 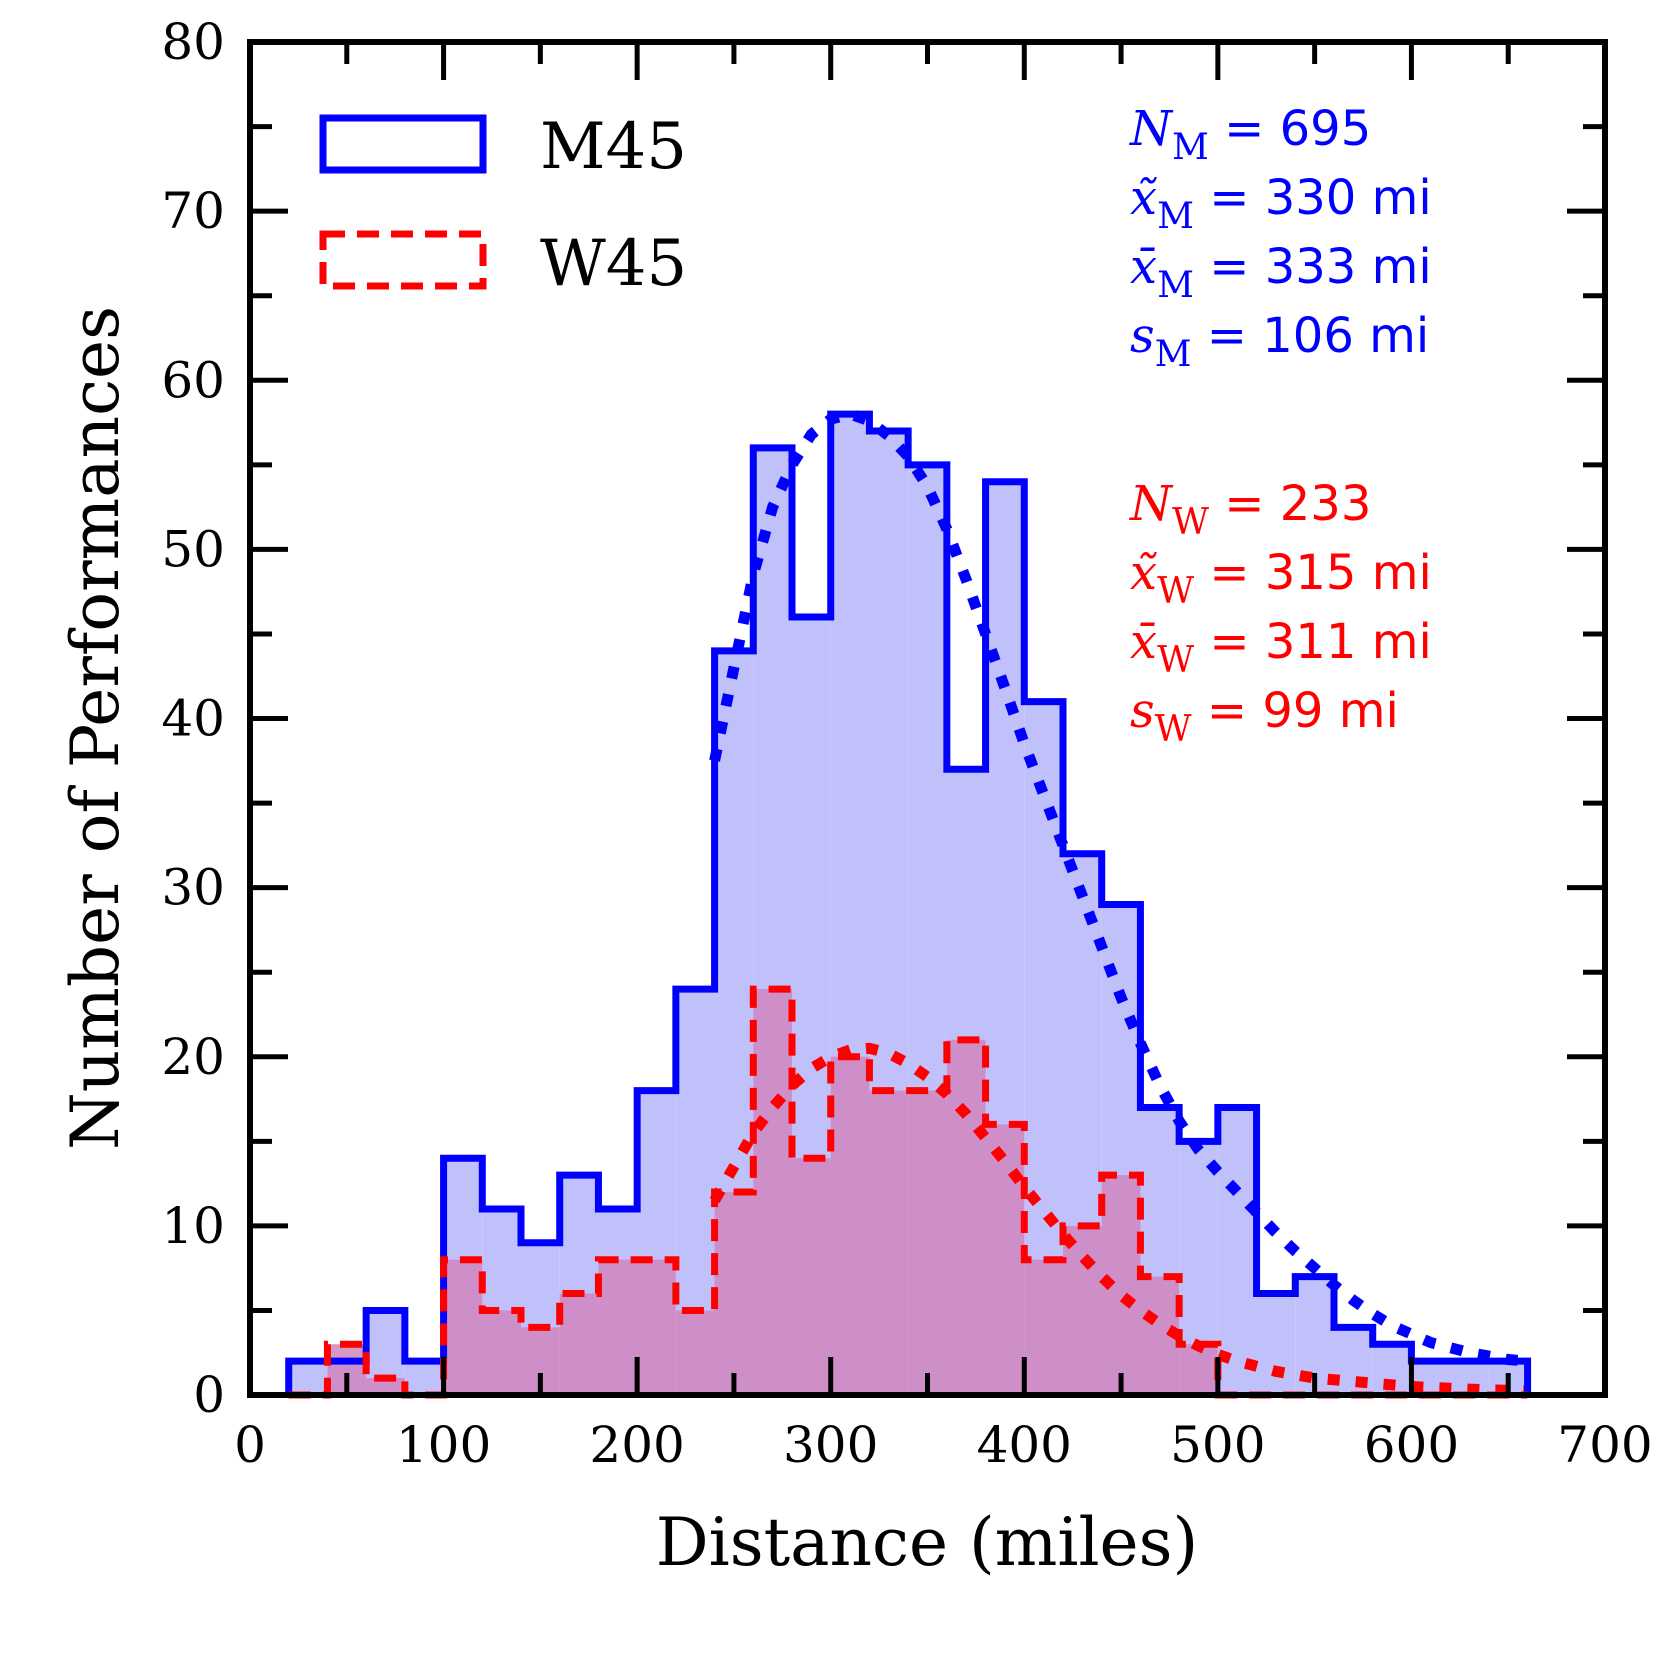 What do you see at coordinates (1279, 341) in the screenshot?
I see `stat-m-3: sM = 106 mi` at bounding box center [1279, 341].